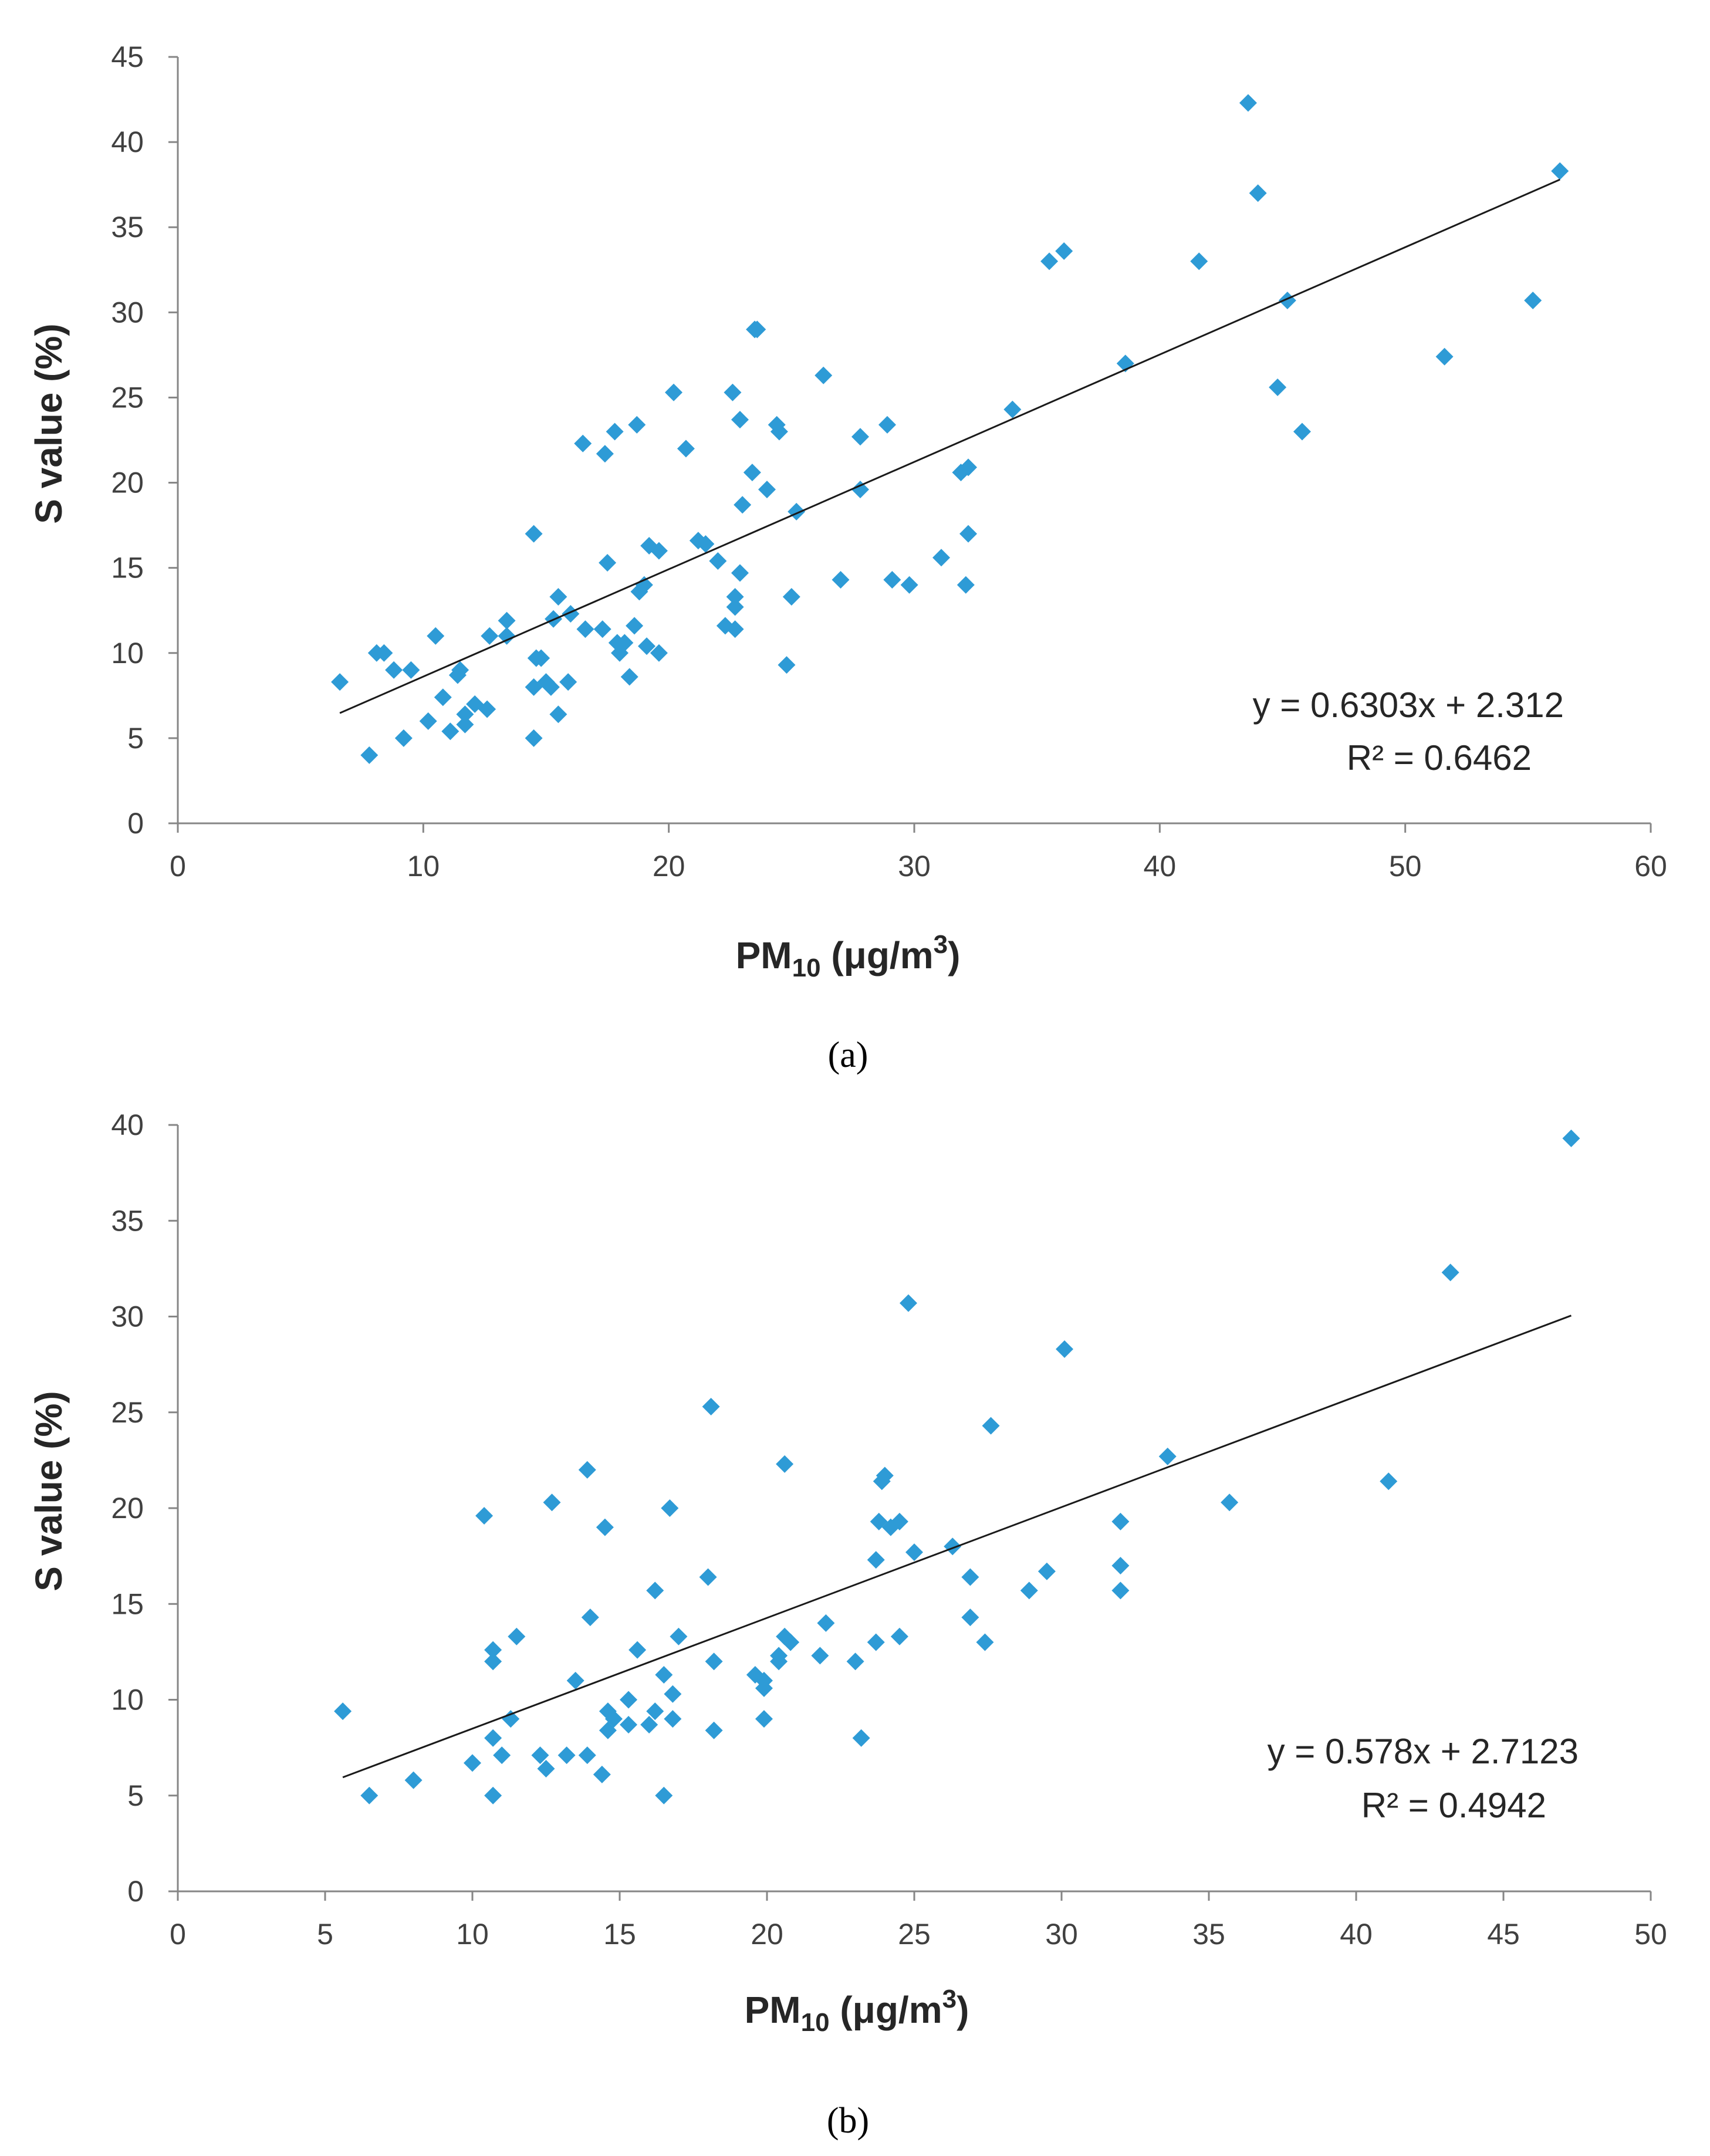  Describe the element at coordinates (848, 2121) in the screenshot. I see `panel-label-b: (b)` at that location.